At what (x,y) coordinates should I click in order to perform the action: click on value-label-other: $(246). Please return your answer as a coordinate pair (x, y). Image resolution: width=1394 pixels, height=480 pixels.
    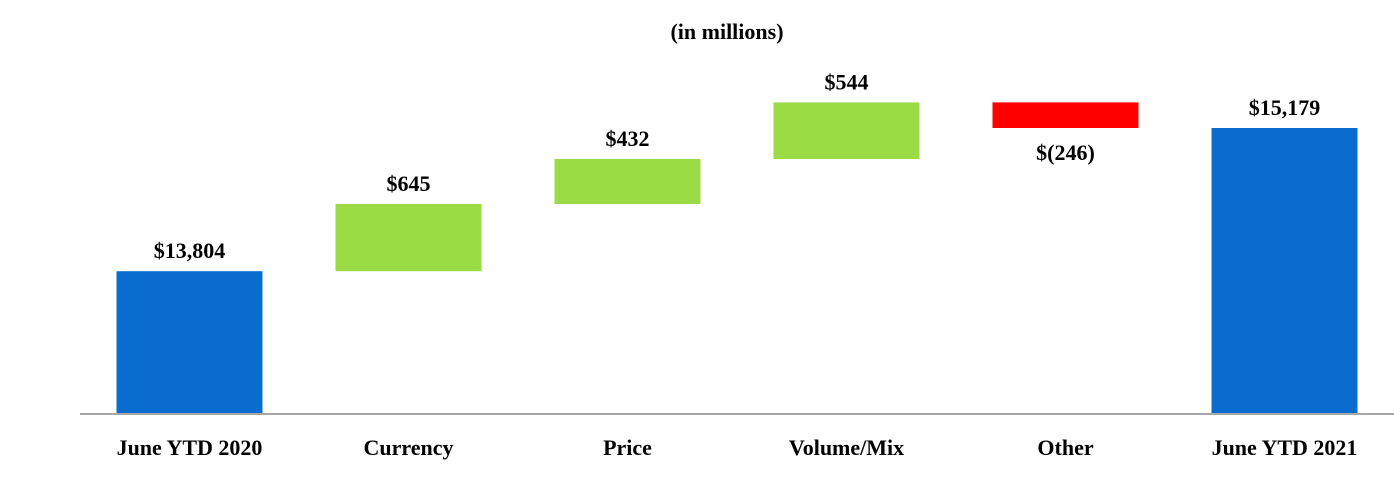
    Looking at the image, I should click on (1065, 152).